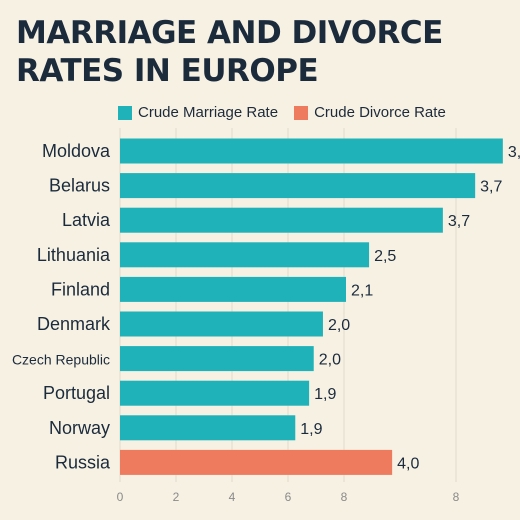 The height and width of the screenshot is (520, 520). I want to click on legend-swatch-divorce, so click(301, 112).